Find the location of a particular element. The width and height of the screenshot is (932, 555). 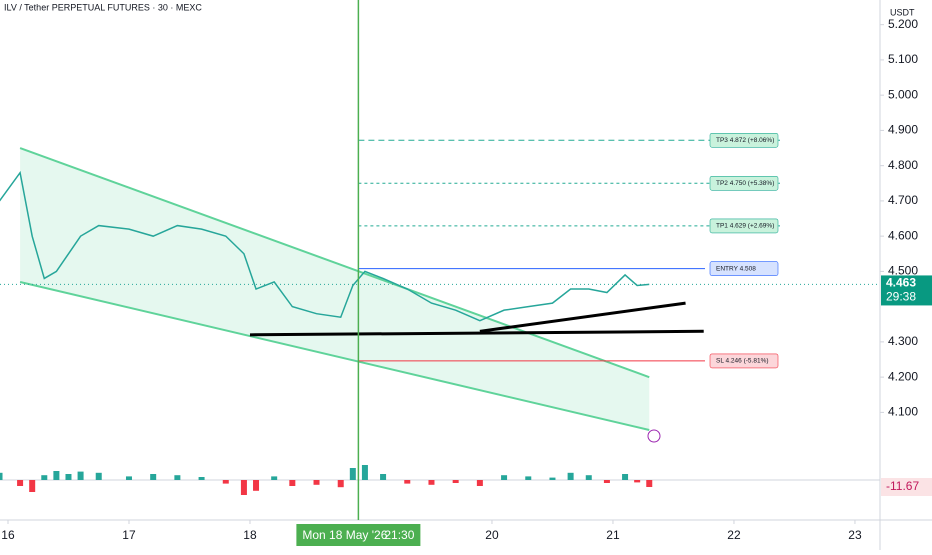

last-price-box is located at coordinates (906, 290).